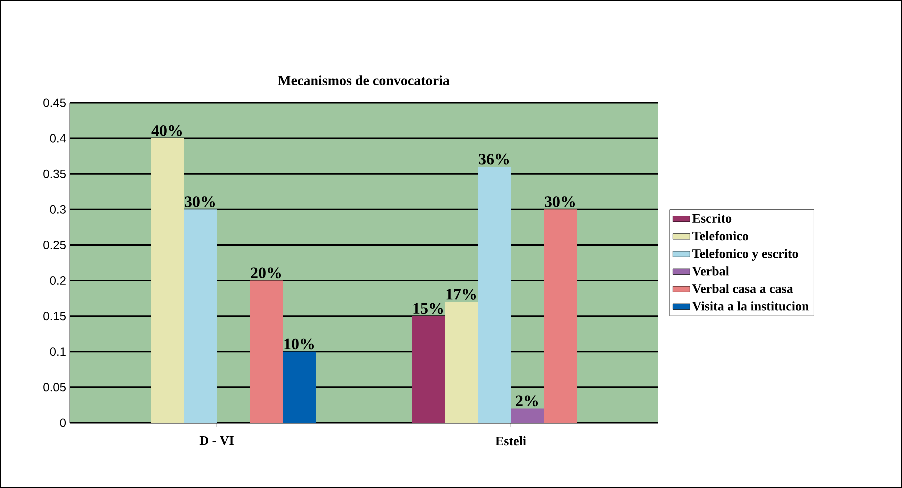 The image size is (902, 488). I want to click on x-tick-label: D - VI, so click(217, 441).